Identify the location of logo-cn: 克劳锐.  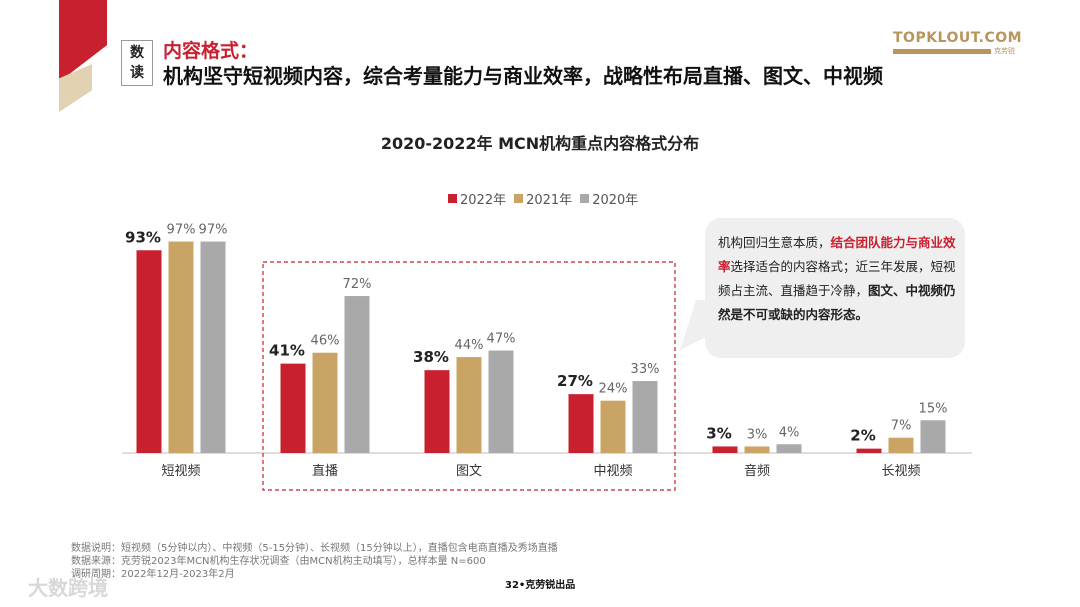
(1004, 51).